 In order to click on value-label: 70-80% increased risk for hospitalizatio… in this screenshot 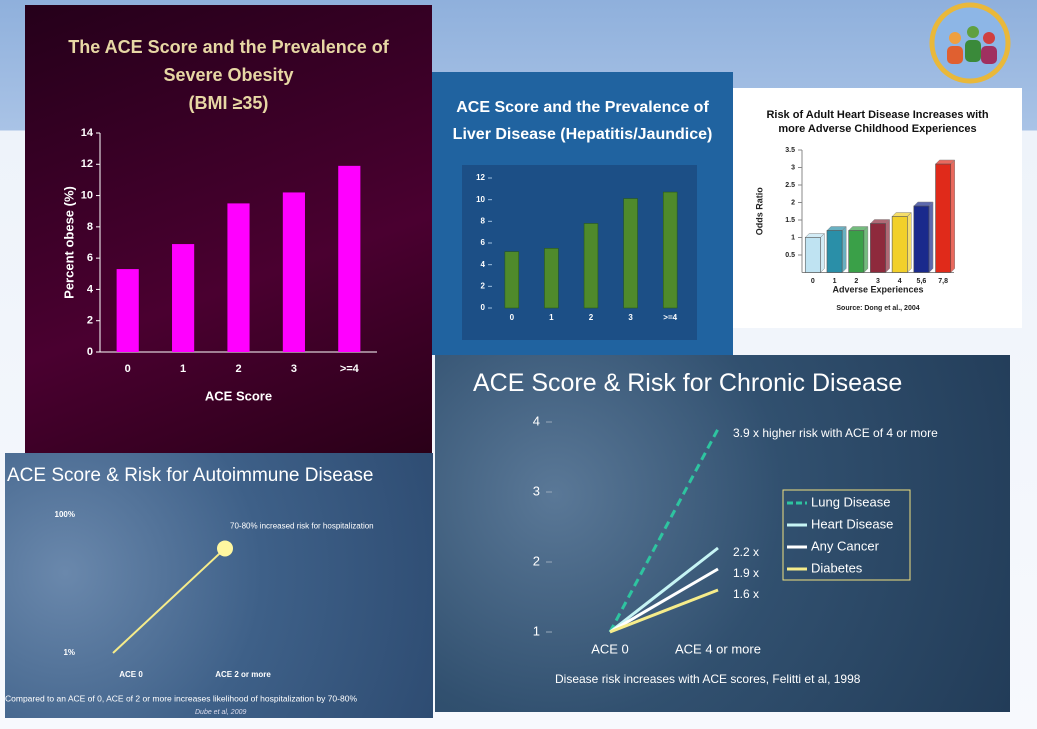, I will do `click(302, 526)`.